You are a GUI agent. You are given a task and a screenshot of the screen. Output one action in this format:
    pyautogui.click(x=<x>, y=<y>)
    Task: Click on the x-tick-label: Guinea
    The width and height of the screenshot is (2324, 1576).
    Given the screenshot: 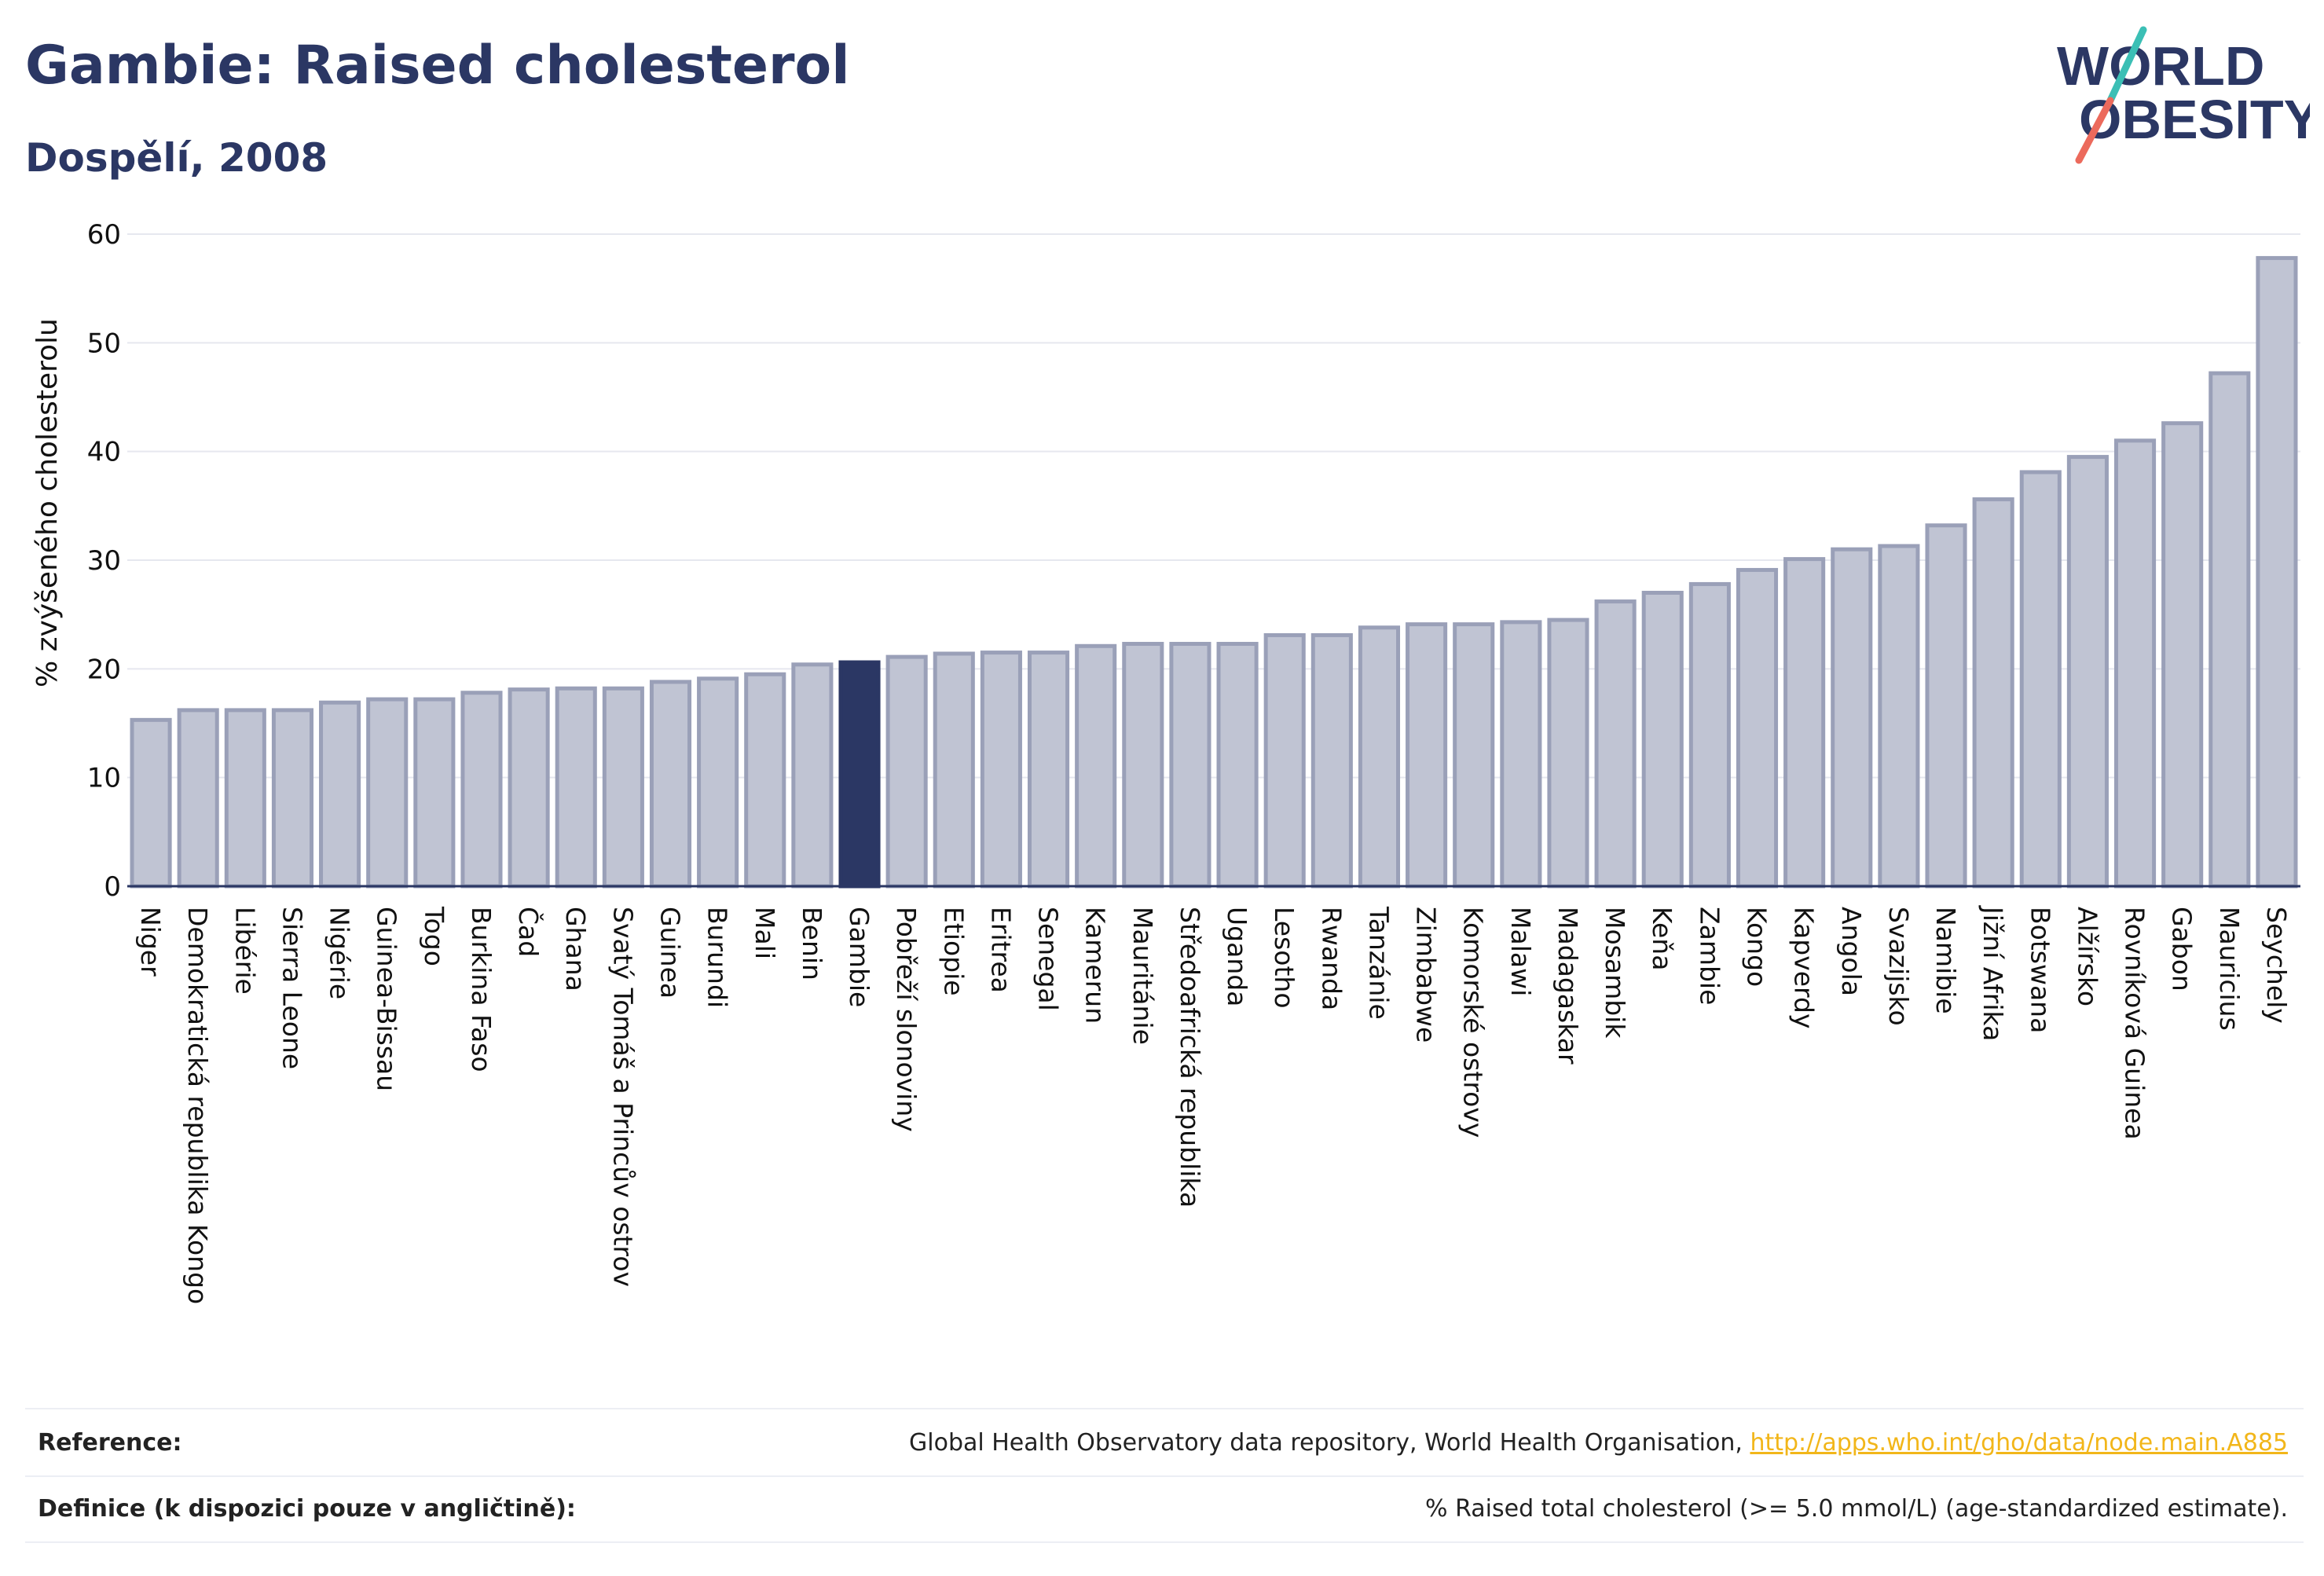 What is the action you would take?
    pyautogui.click(x=670, y=953)
    